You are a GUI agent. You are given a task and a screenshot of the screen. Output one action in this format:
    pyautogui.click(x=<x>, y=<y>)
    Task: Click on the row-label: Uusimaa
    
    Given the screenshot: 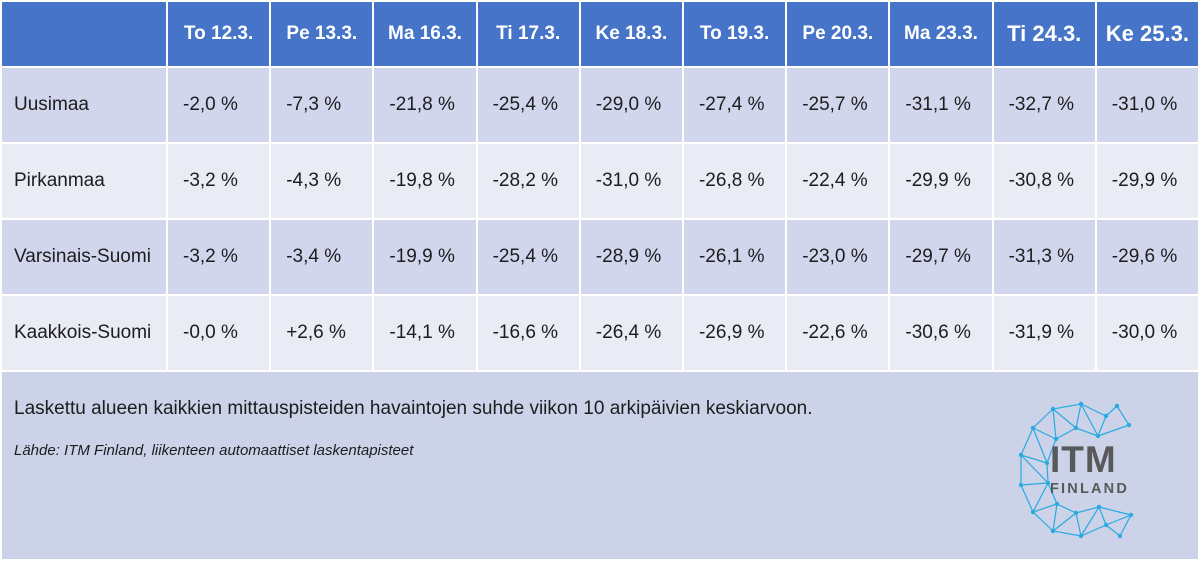 What is the action you would take?
    pyautogui.click(x=84, y=105)
    